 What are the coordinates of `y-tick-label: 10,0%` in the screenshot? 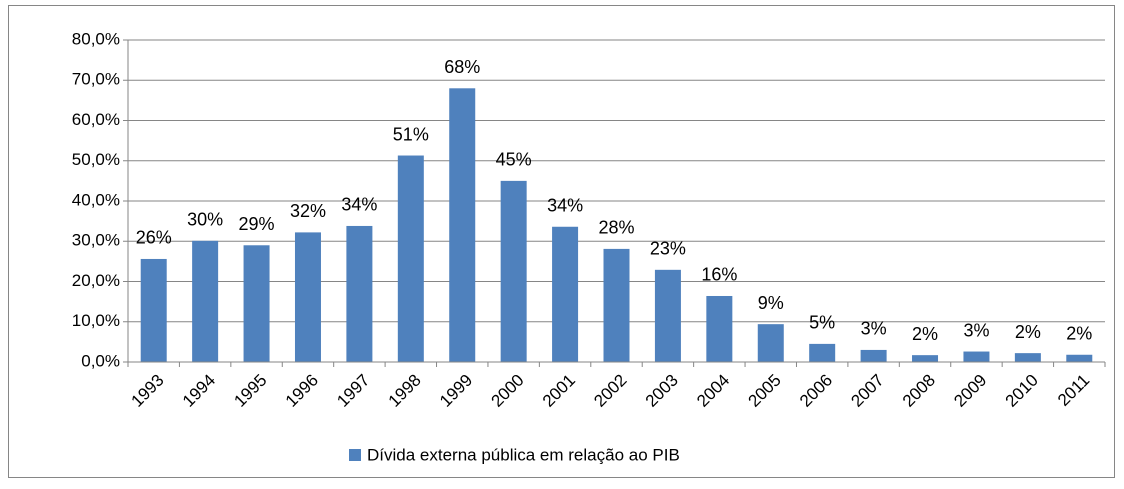 It's located at (96, 320).